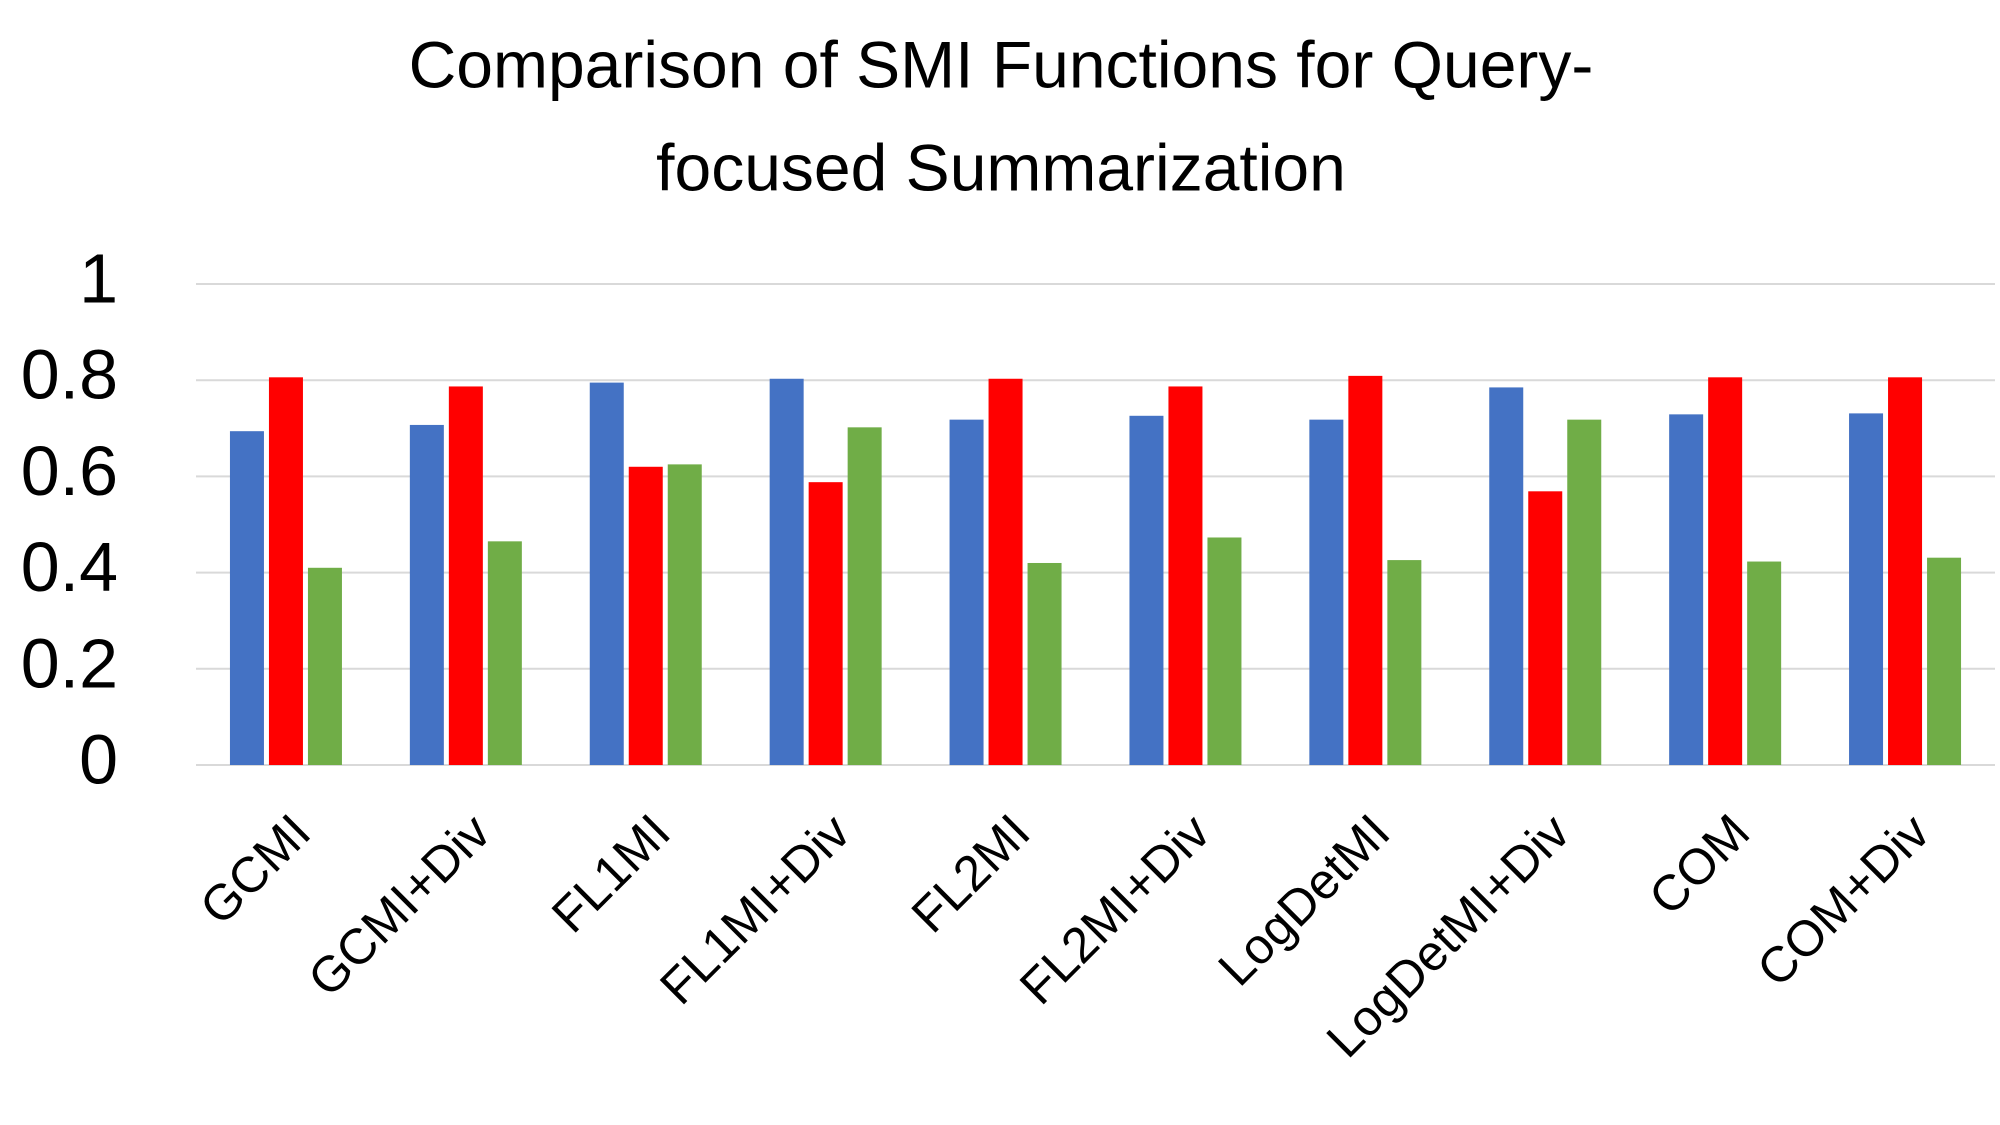 The width and height of the screenshot is (2000, 1125). Describe the element at coordinates (69, 375) in the screenshot. I see `y-tick-label: 0.8` at that location.